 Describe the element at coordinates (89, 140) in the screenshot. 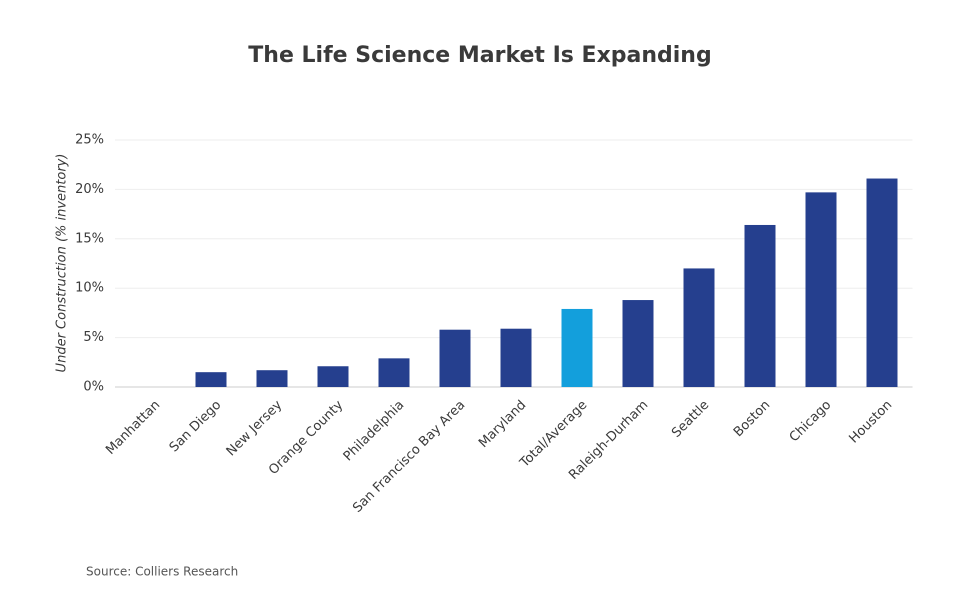

I see `y-tick-label: 25%` at that location.